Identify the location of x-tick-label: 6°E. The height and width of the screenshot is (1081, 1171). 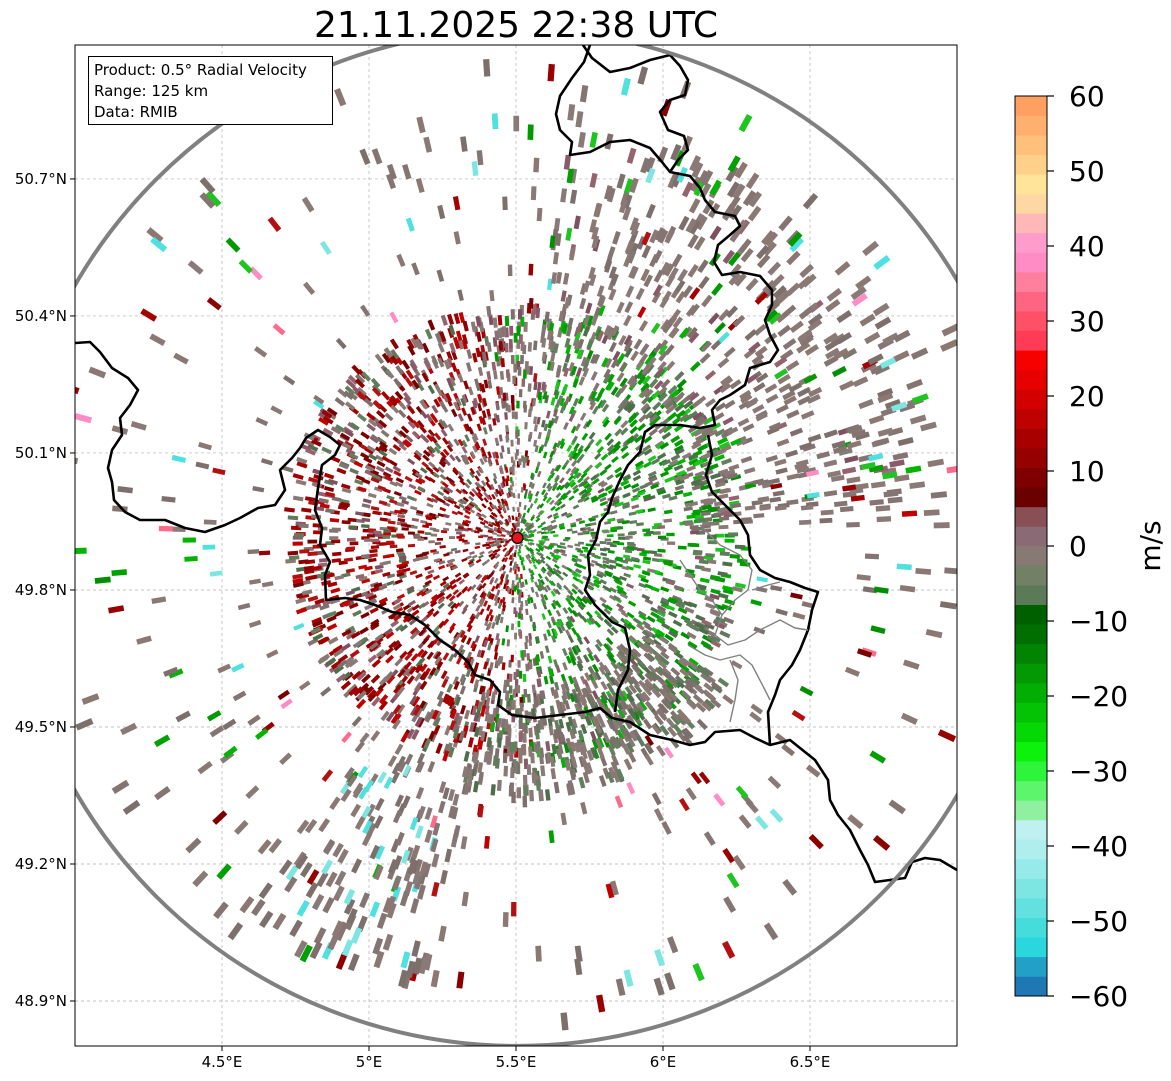
(663, 1062).